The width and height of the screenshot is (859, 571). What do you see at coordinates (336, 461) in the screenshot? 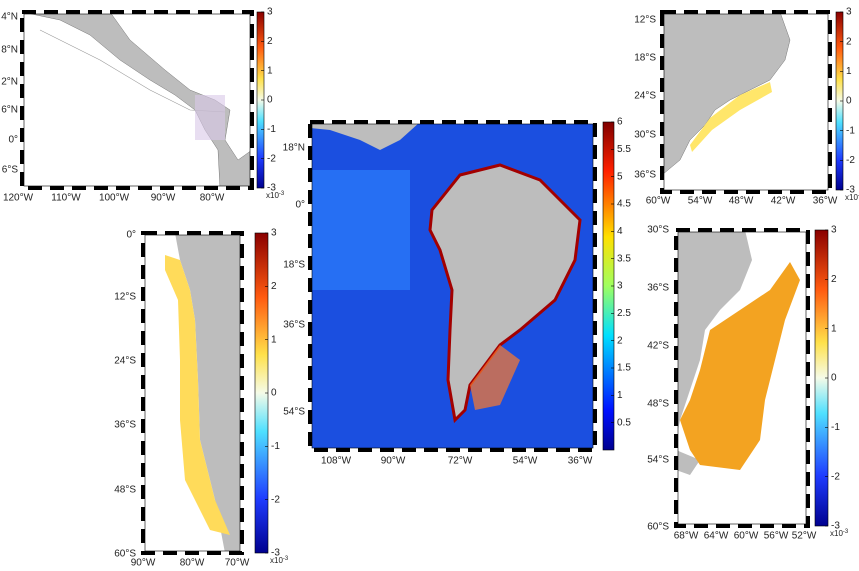
I see `lon-label: 108°W` at bounding box center [336, 461].